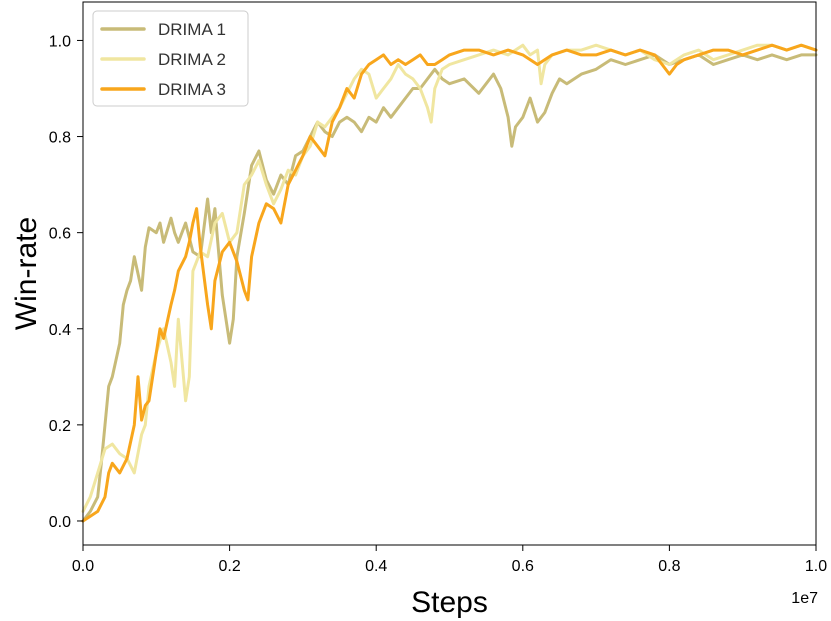 The image size is (831, 621). Describe the element at coordinates (804, 598) in the screenshot. I see `x-axis-offset-label: 1e7` at that location.